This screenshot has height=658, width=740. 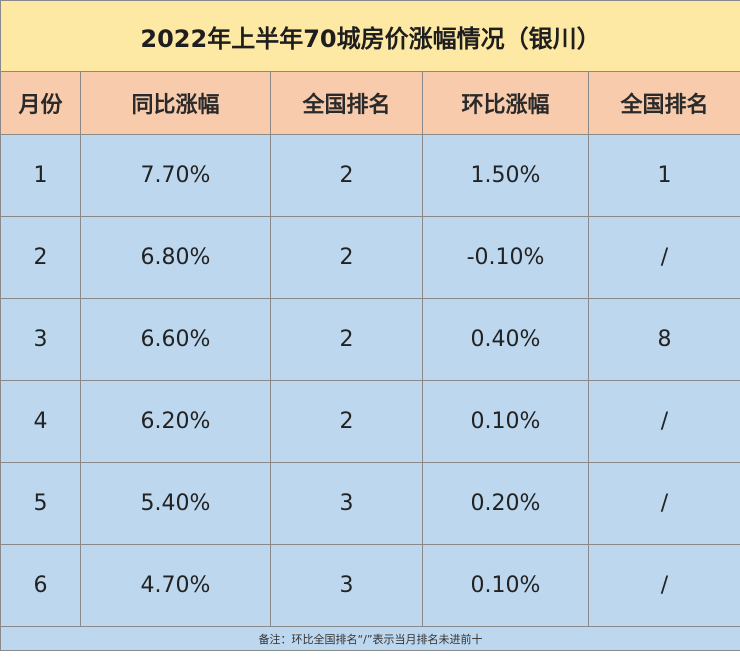 I want to click on cell-yoy-change: 6.60%, so click(x=175, y=339).